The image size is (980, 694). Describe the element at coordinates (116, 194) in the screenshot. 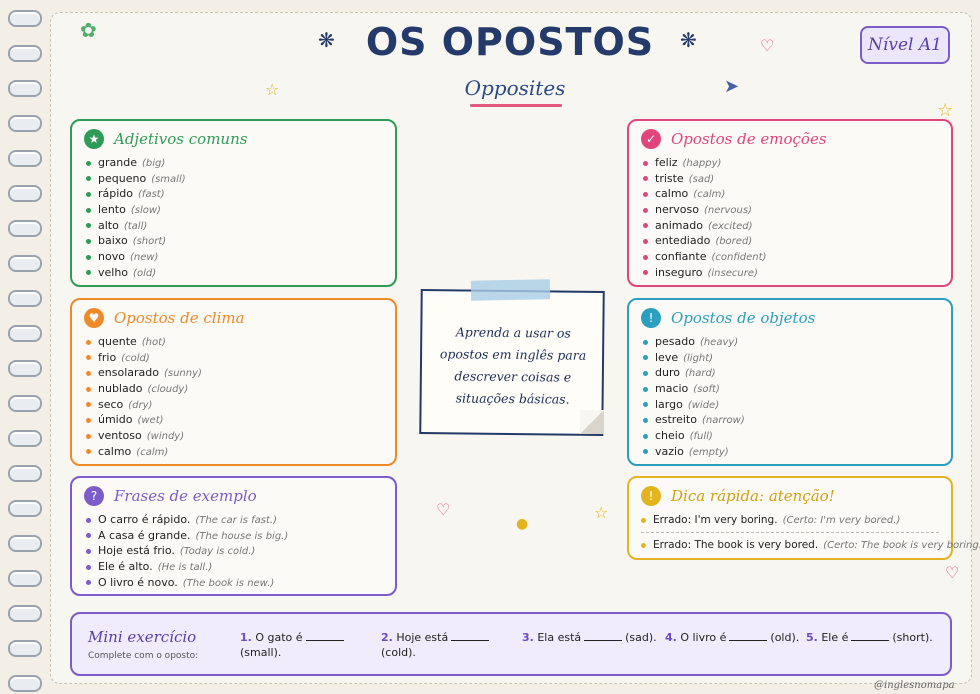

I see `word-pt: rápido` at that location.